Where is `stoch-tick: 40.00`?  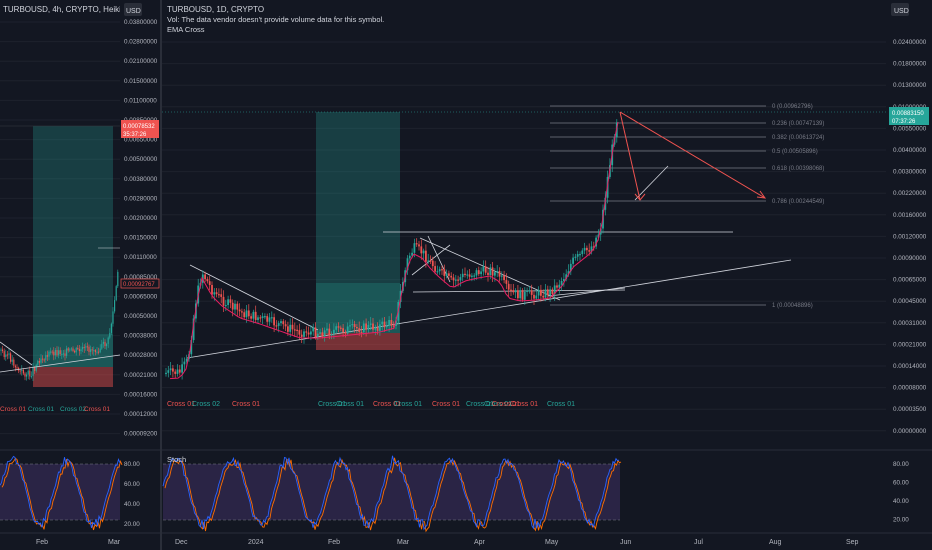 stoch-tick: 40.00 is located at coordinates (132, 504).